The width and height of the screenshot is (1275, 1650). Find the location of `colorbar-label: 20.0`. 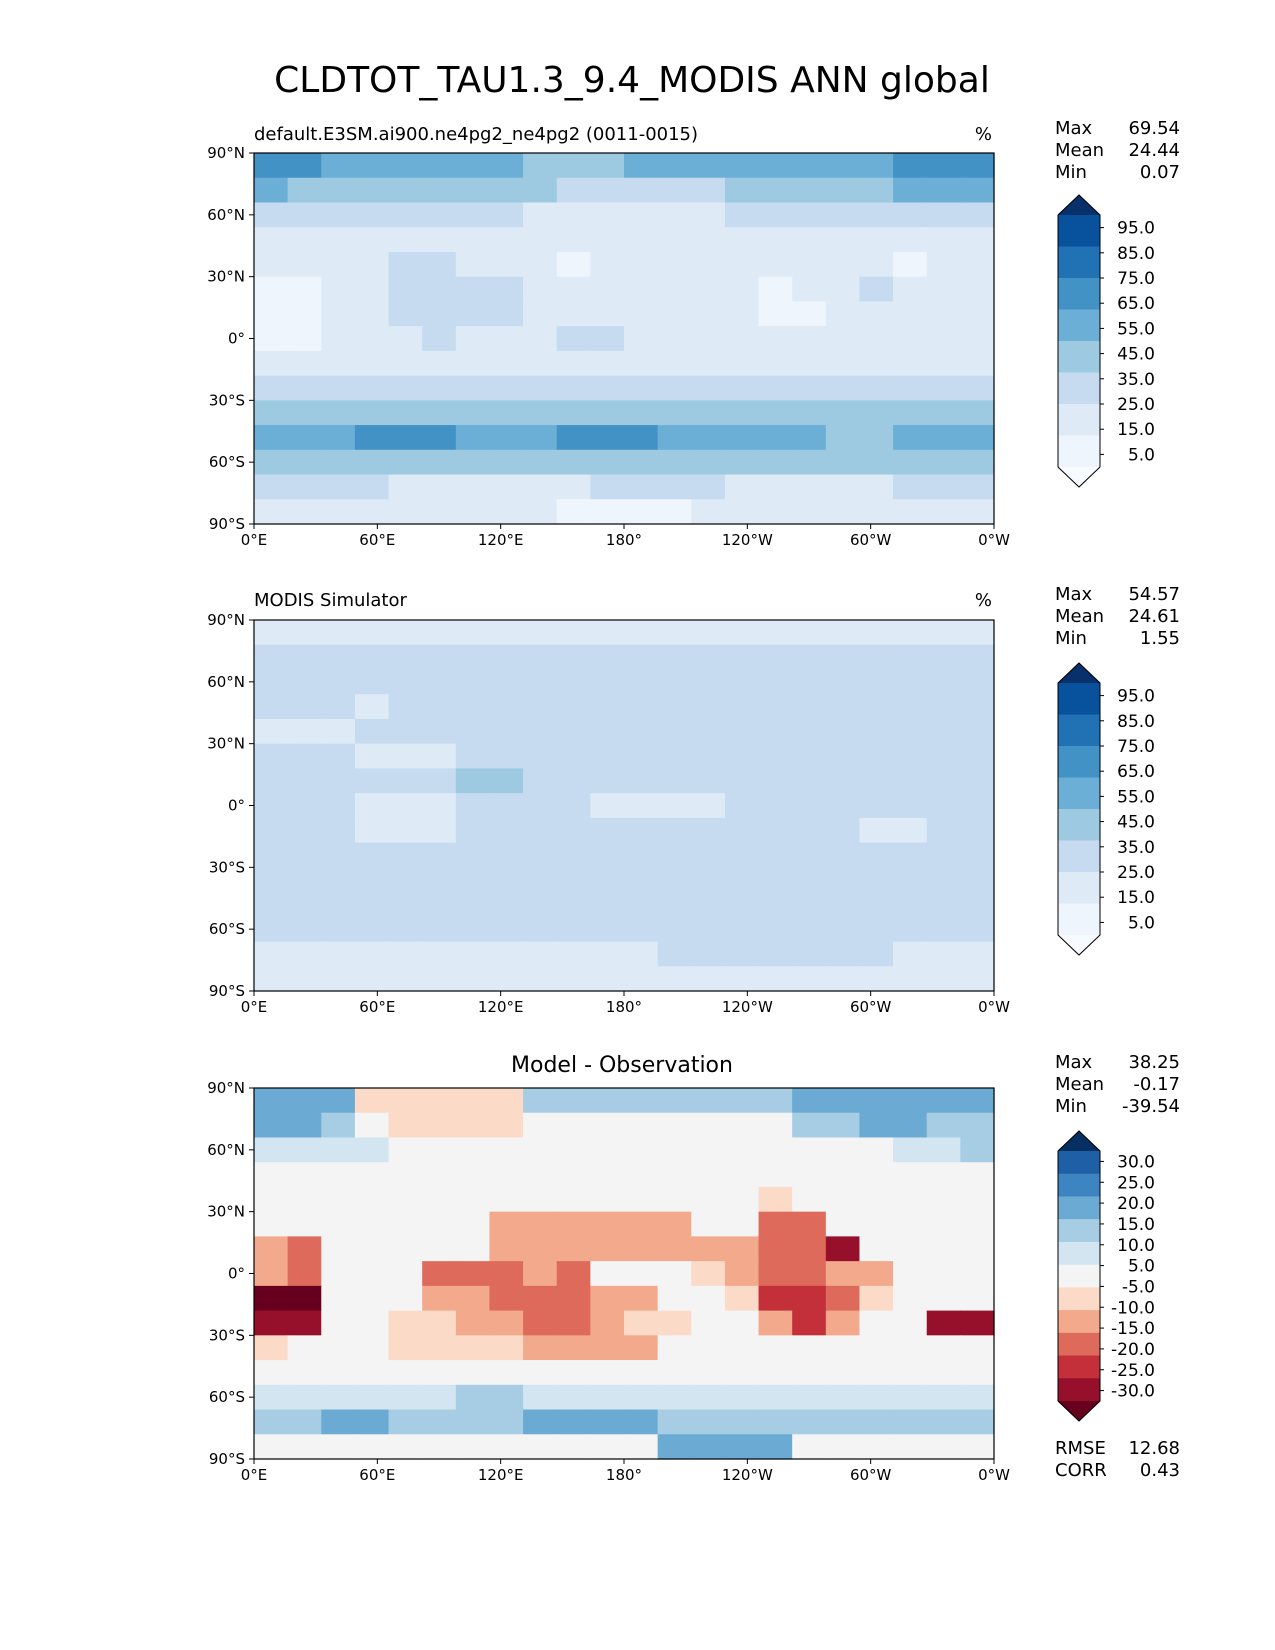

colorbar-label: 20.0 is located at coordinates (1136, 1204).